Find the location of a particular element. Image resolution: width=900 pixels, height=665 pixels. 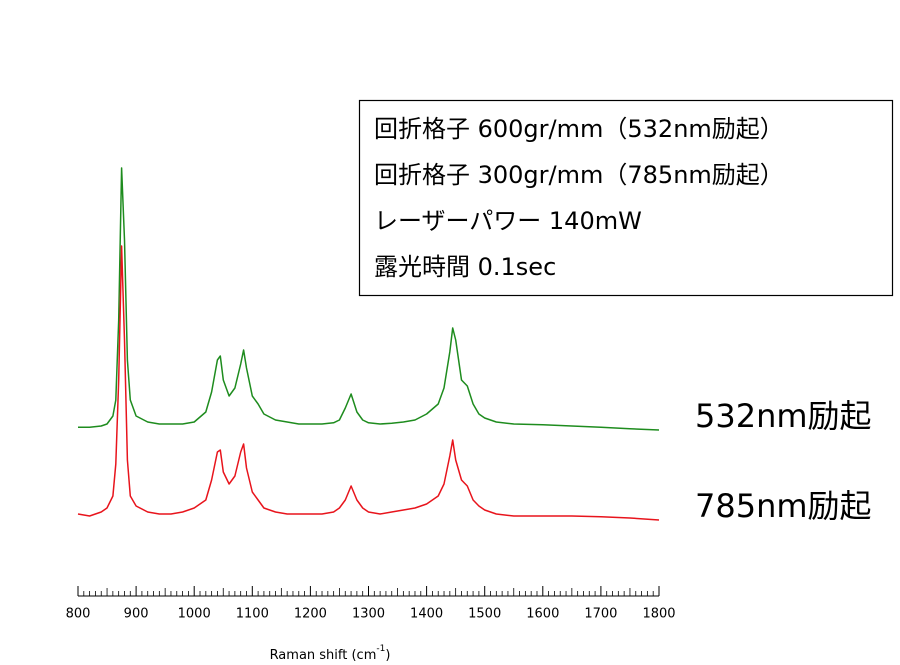

x-tick-label: 1800 is located at coordinates (658, 614).